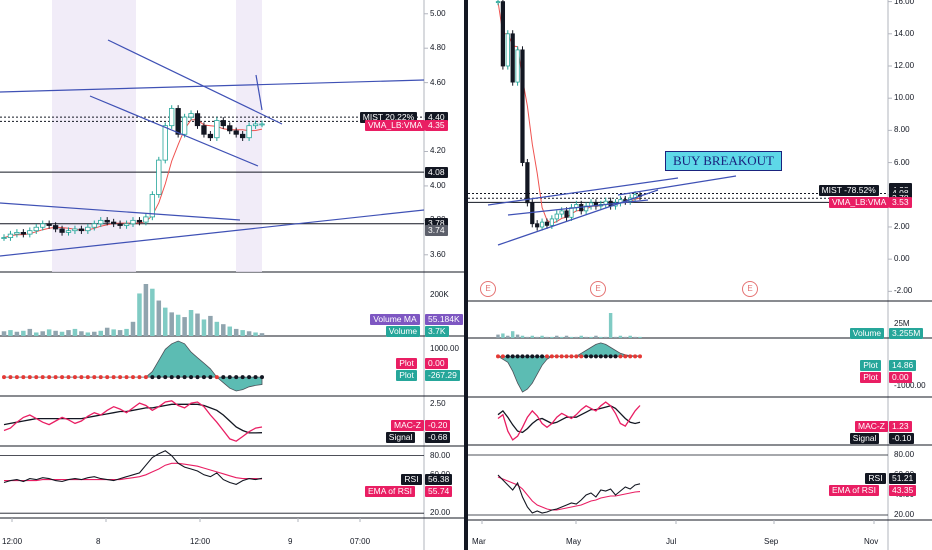 Image resolution: width=932 pixels, height=550 pixels. I want to click on y-tick-label: 10.00, so click(904, 98).